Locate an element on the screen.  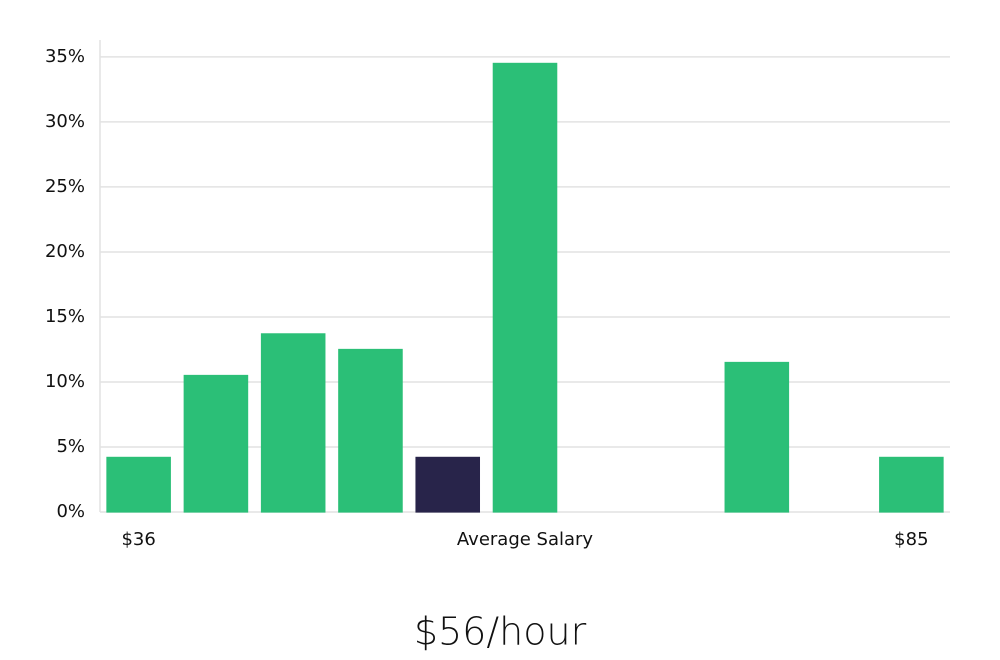
x-tick-label: $85 is located at coordinates (911, 539).